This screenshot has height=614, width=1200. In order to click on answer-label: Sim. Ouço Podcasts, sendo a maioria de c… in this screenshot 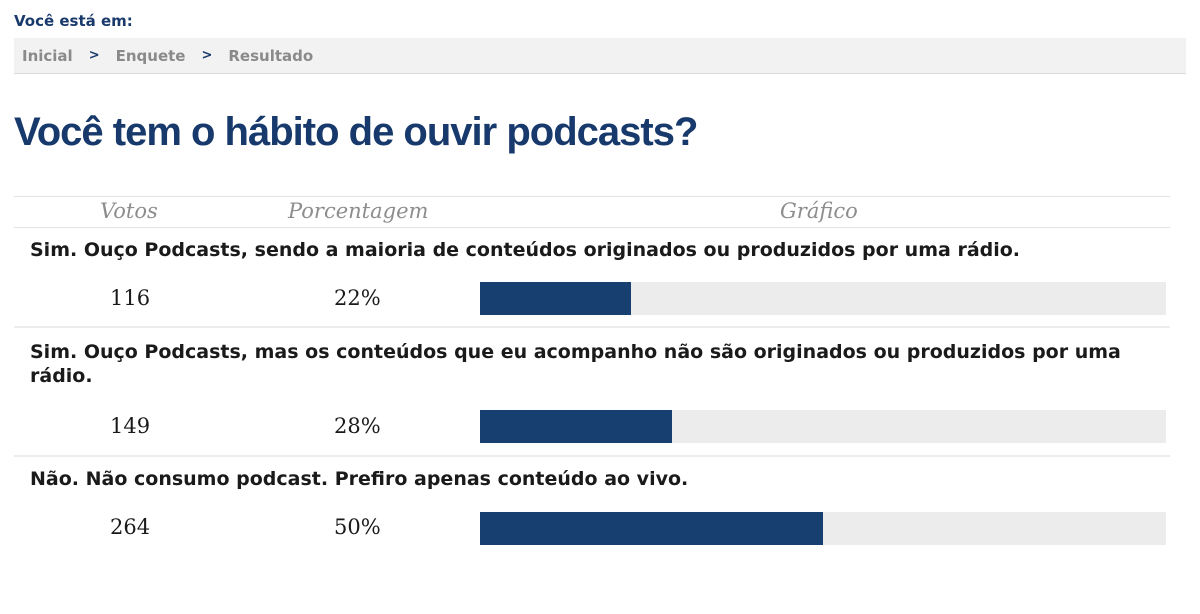, I will do `click(525, 250)`.